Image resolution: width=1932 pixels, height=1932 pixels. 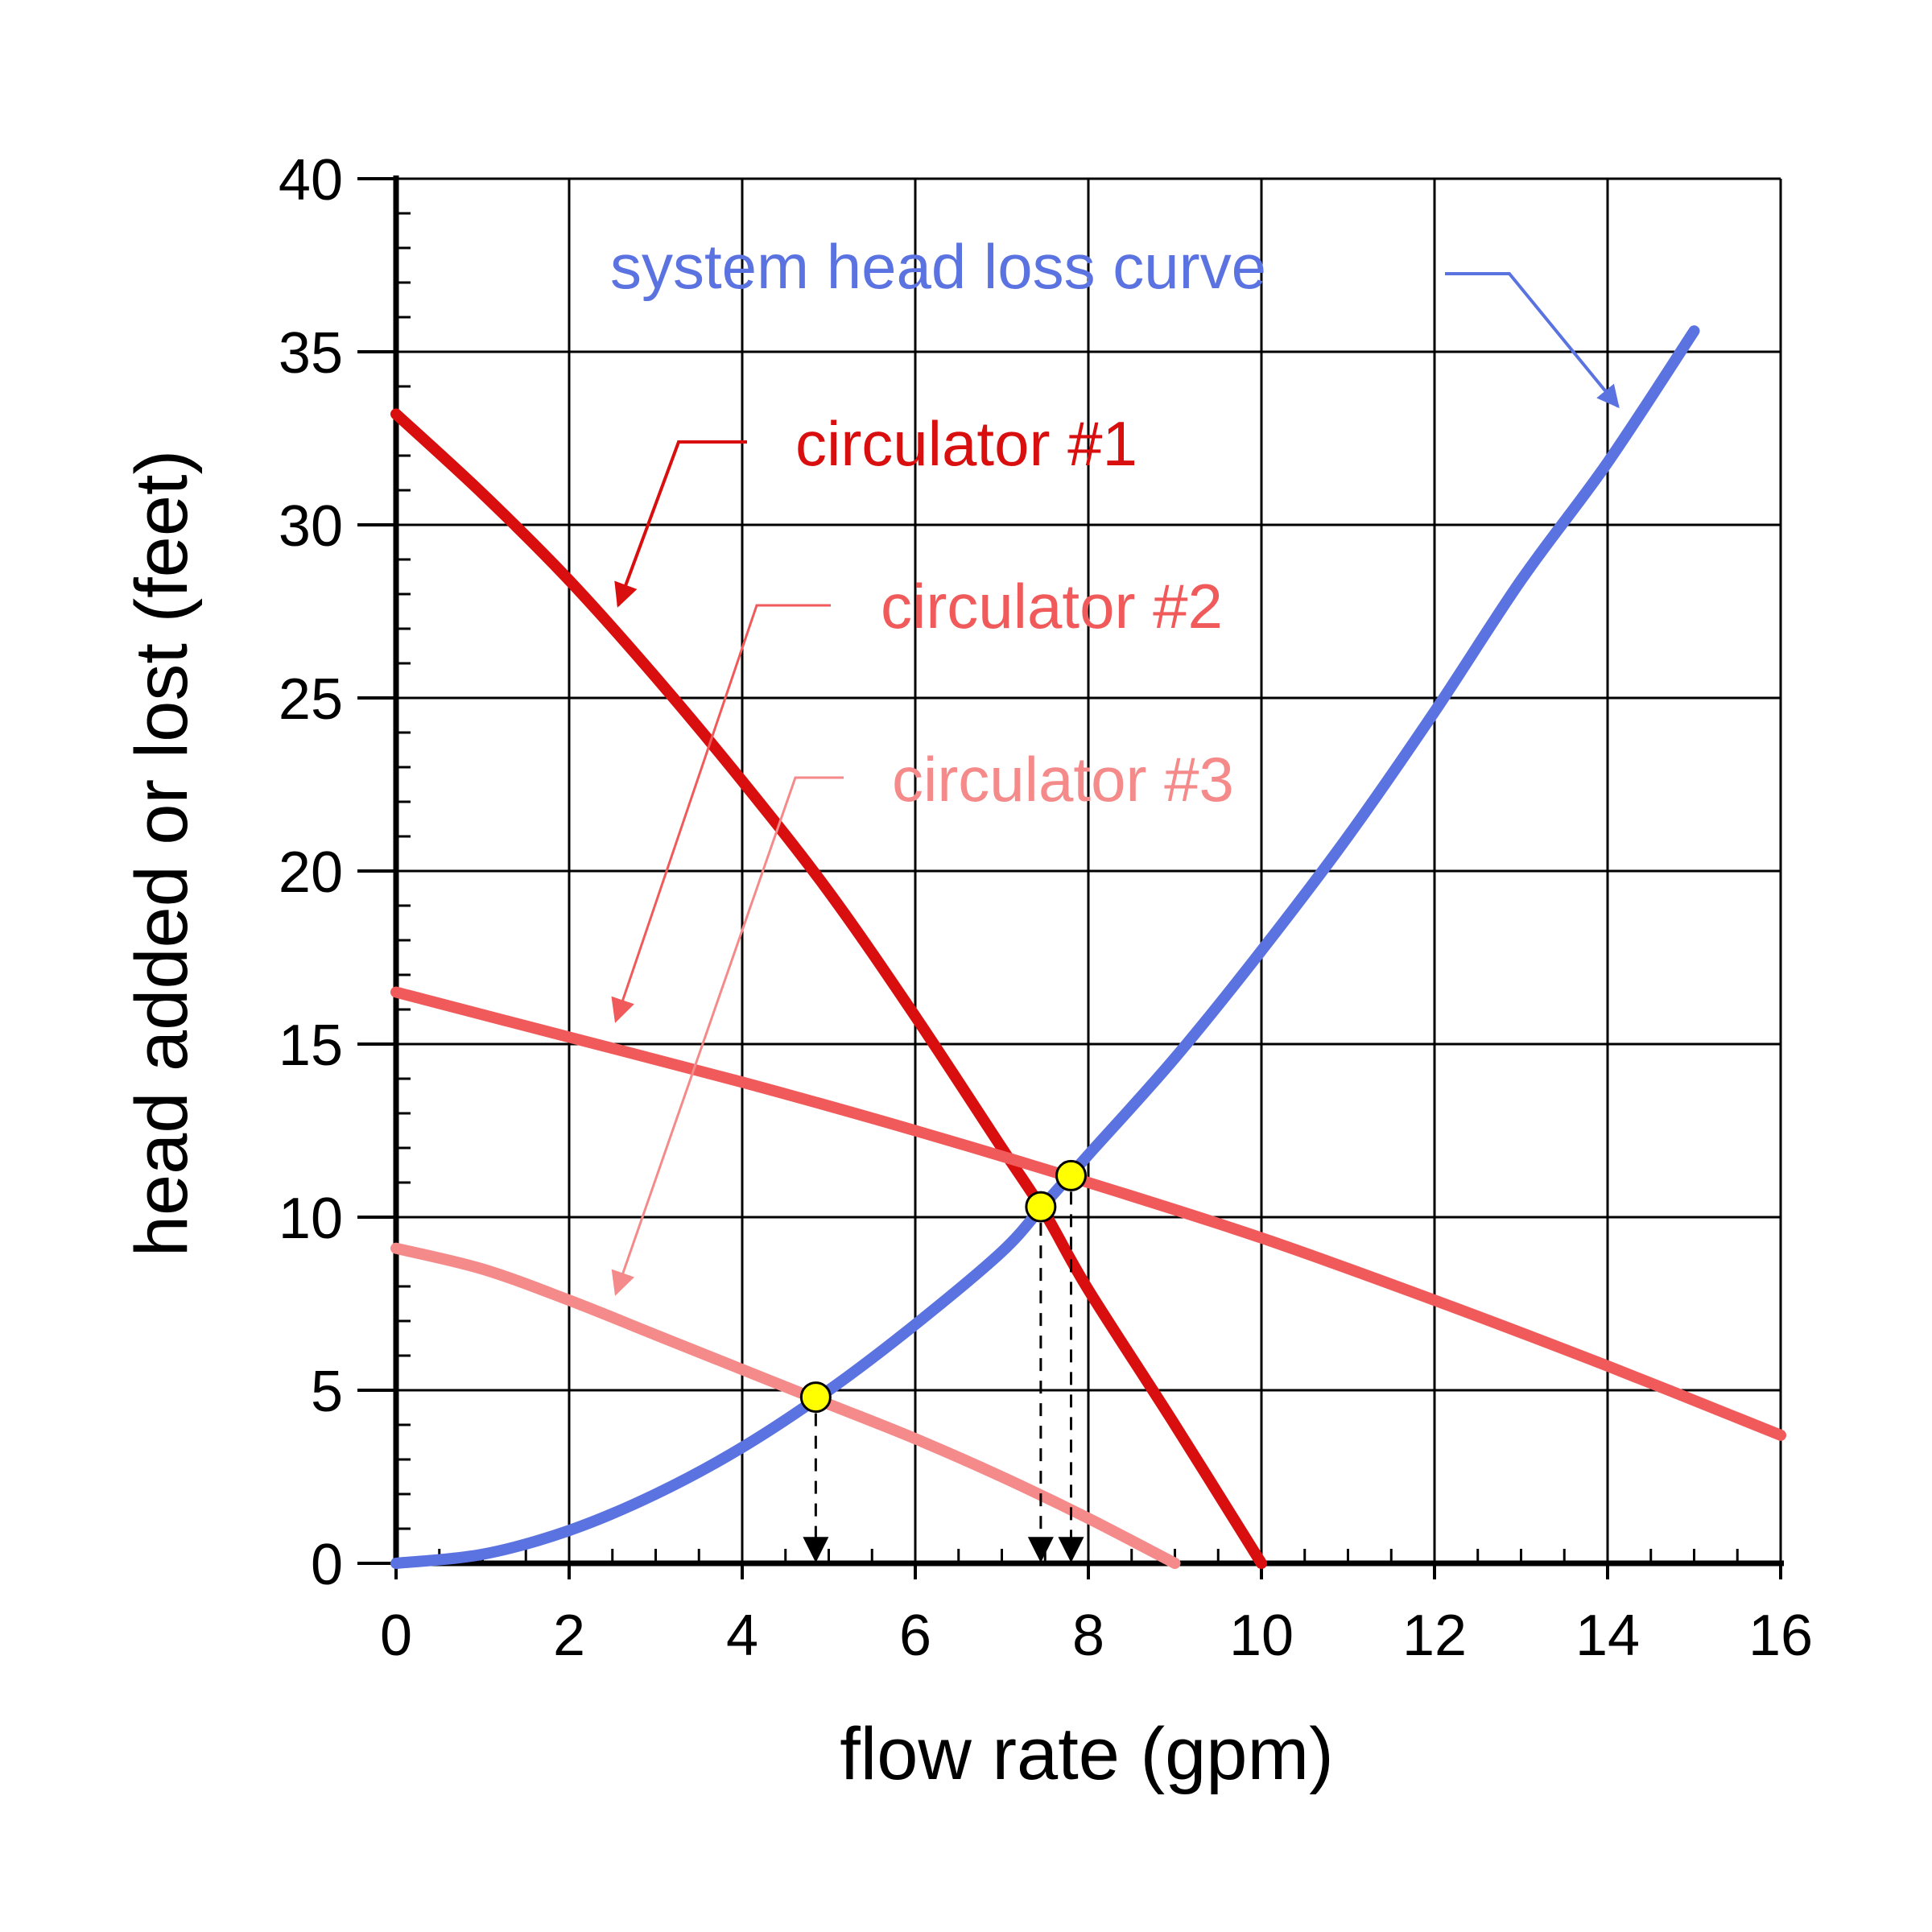 I want to click on y-tick-label: 25, so click(x=311, y=699).